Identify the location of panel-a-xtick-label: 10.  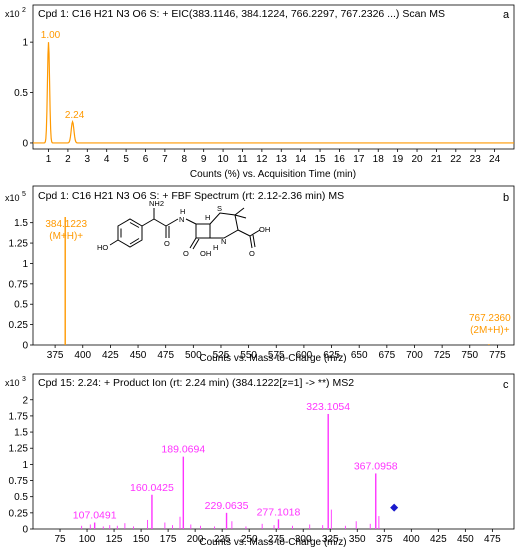
(224, 159).